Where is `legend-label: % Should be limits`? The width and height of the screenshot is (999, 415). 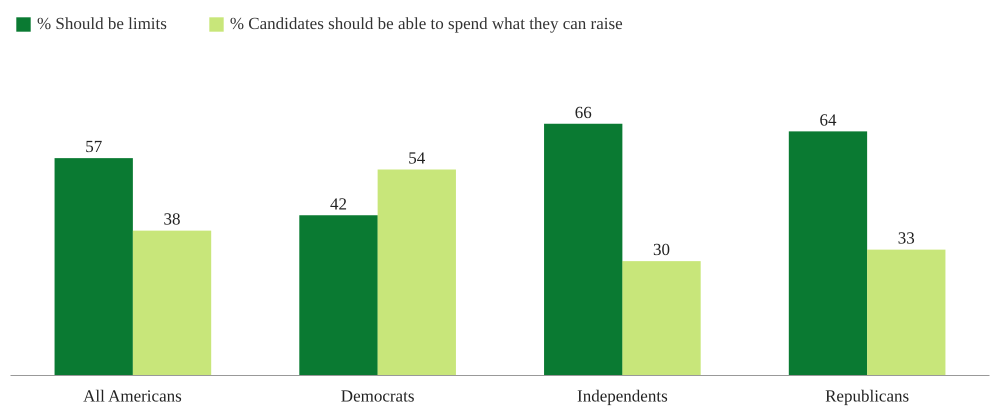 legend-label: % Should be limits is located at coordinates (102, 24).